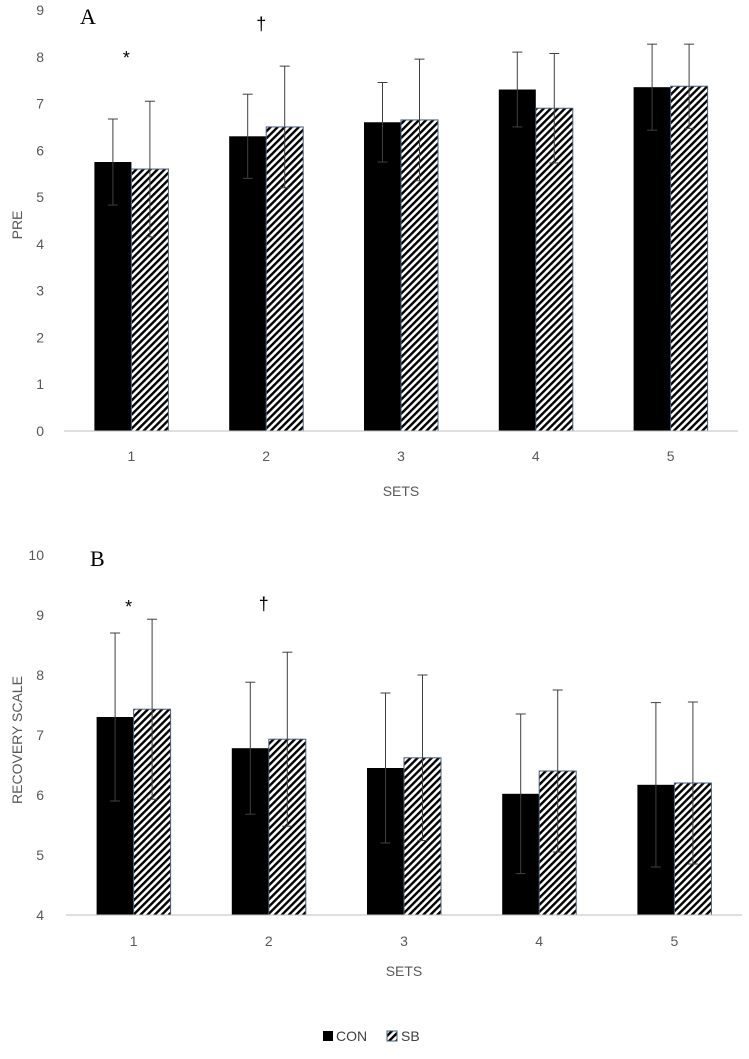 The width and height of the screenshot is (749, 1059). I want to click on bar-sb, so click(689, 258).